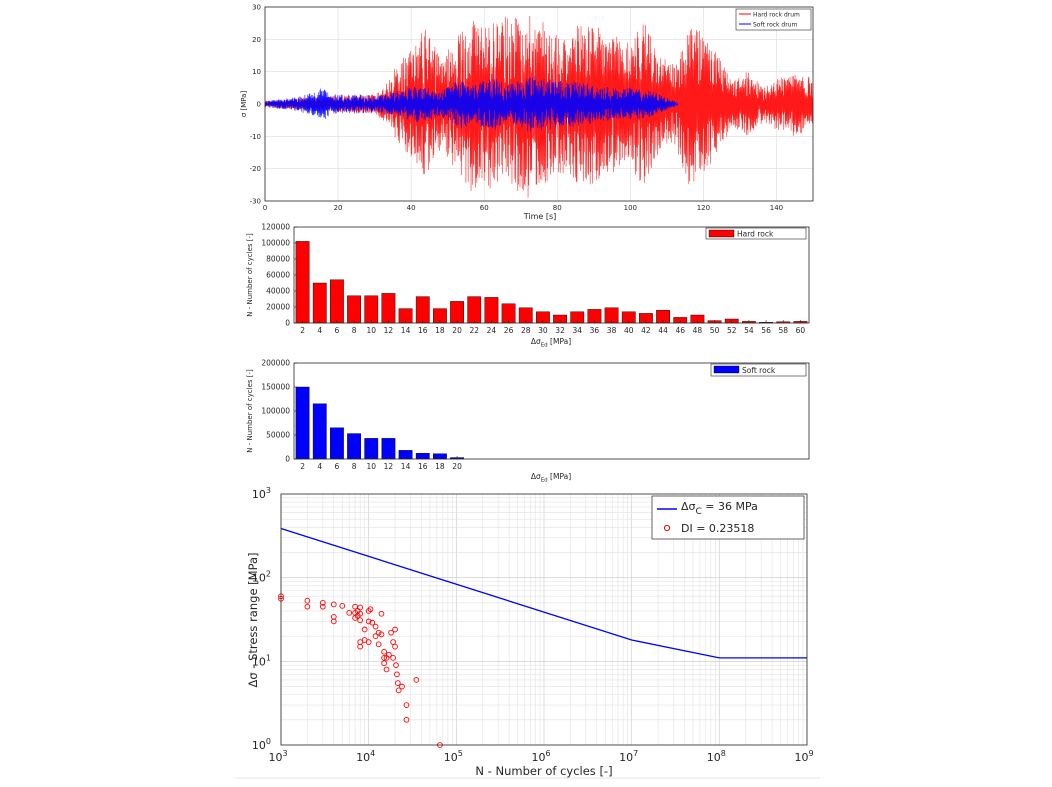  I want to click on hard-x-tick-label: 36, so click(595, 330).